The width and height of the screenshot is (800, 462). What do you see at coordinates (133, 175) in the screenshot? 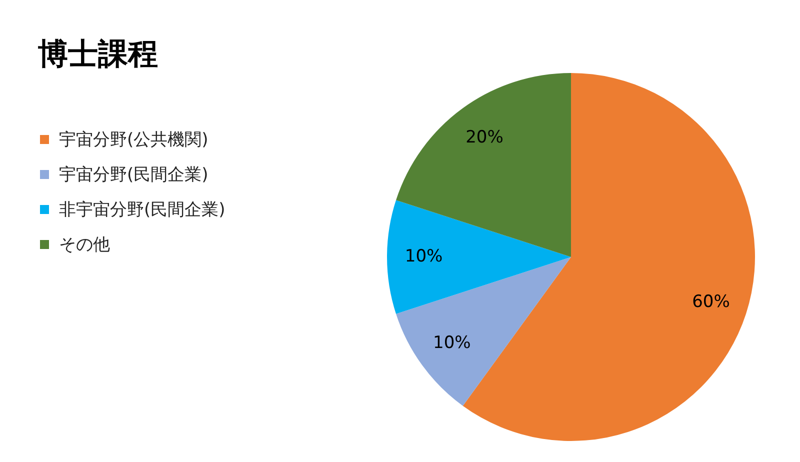
I see `legend-label: 宇宙分野(民間企業)` at bounding box center [133, 175].